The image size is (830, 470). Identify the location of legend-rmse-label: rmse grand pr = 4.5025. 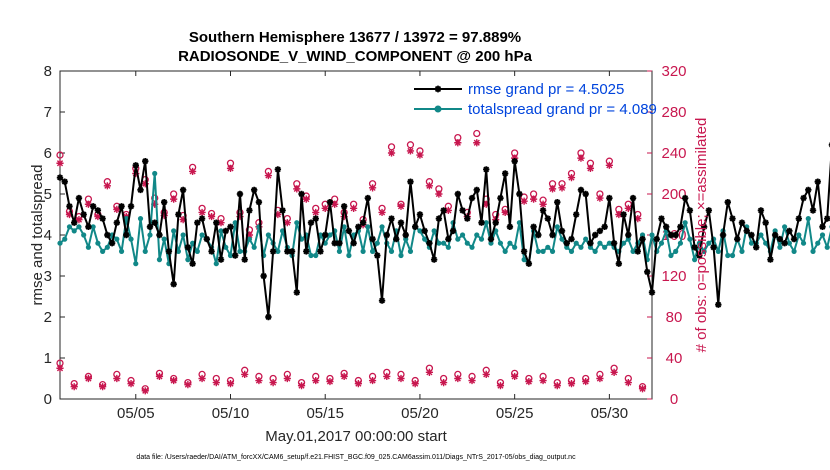
(546, 89).